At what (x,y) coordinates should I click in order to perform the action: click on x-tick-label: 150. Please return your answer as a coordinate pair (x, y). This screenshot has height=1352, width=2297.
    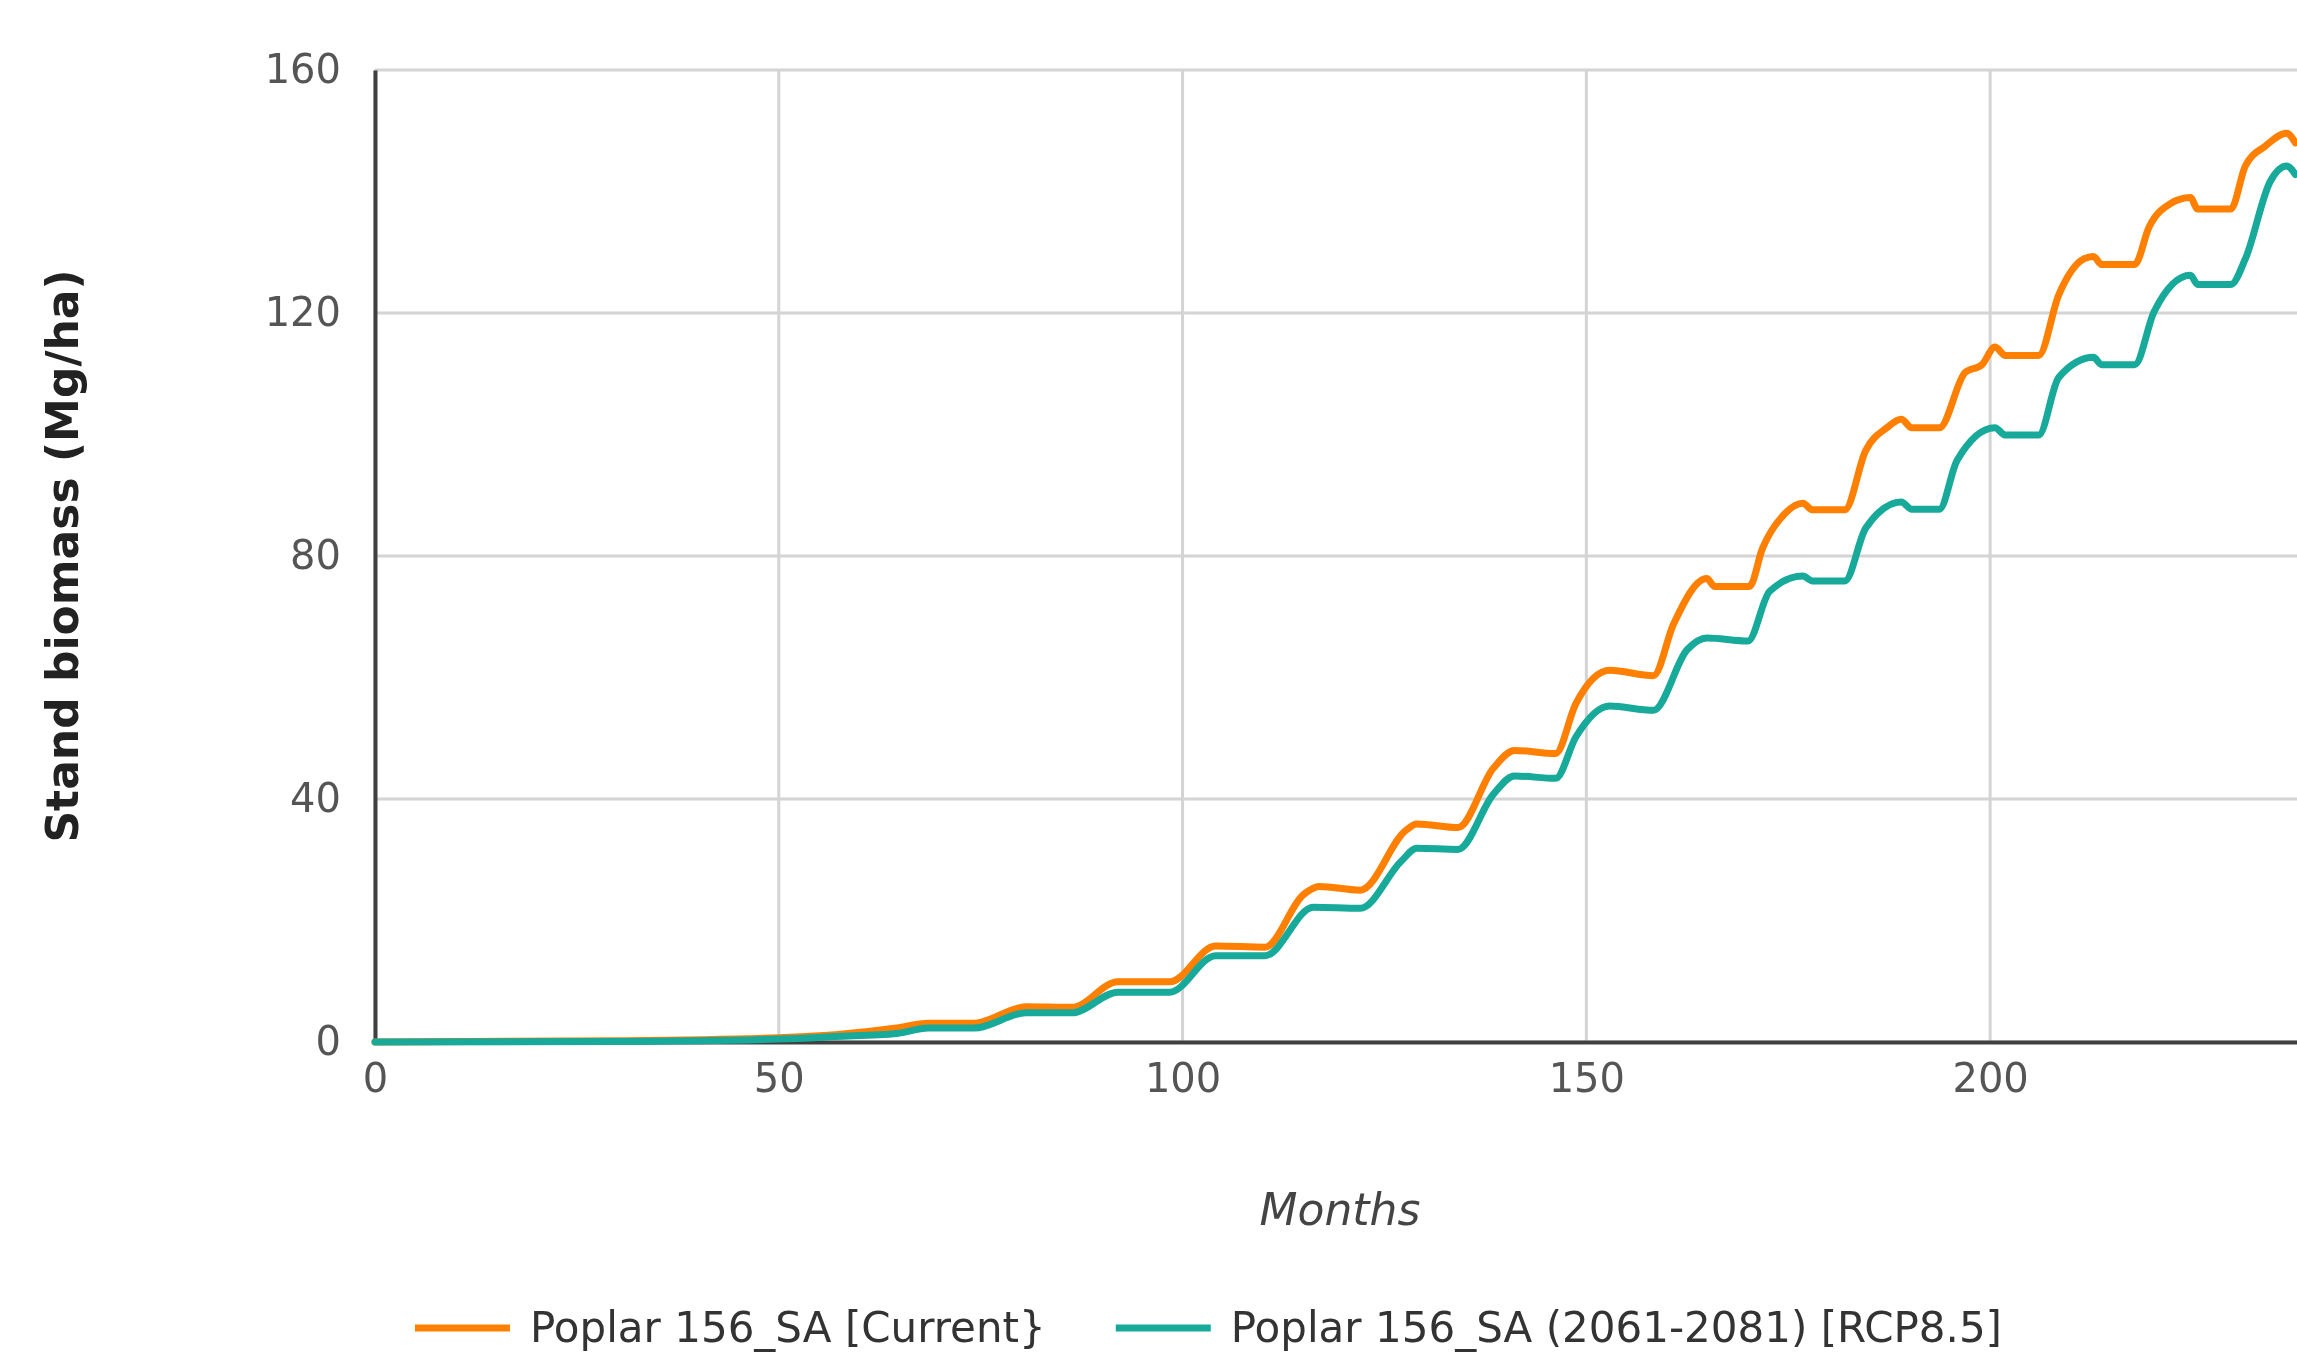
    Looking at the image, I should click on (1587, 1078).